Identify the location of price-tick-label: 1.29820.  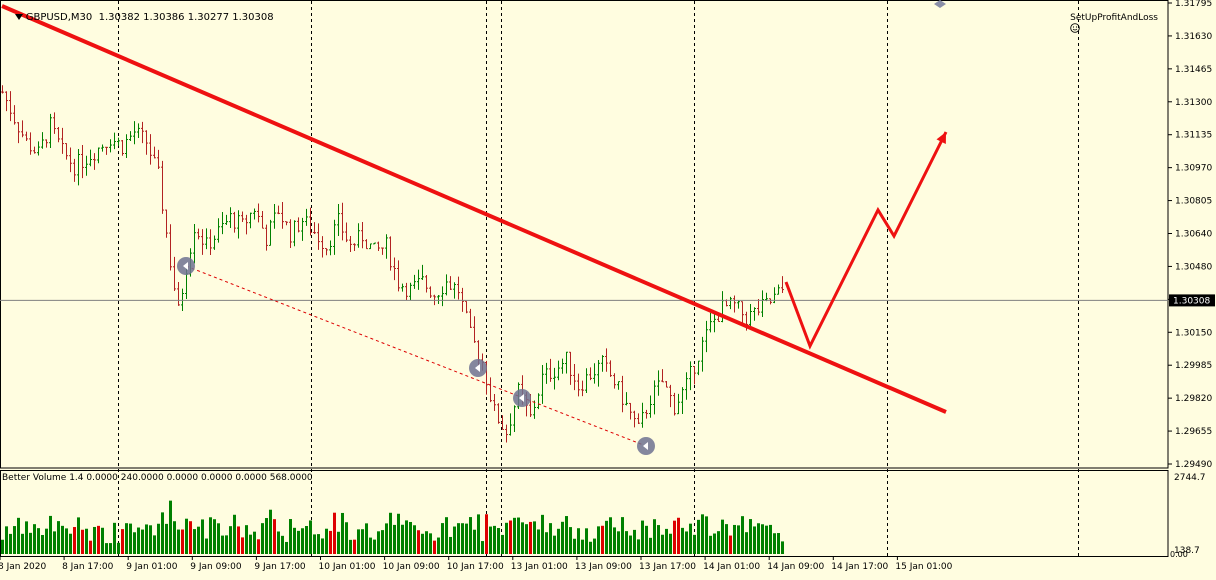
(1193, 399).